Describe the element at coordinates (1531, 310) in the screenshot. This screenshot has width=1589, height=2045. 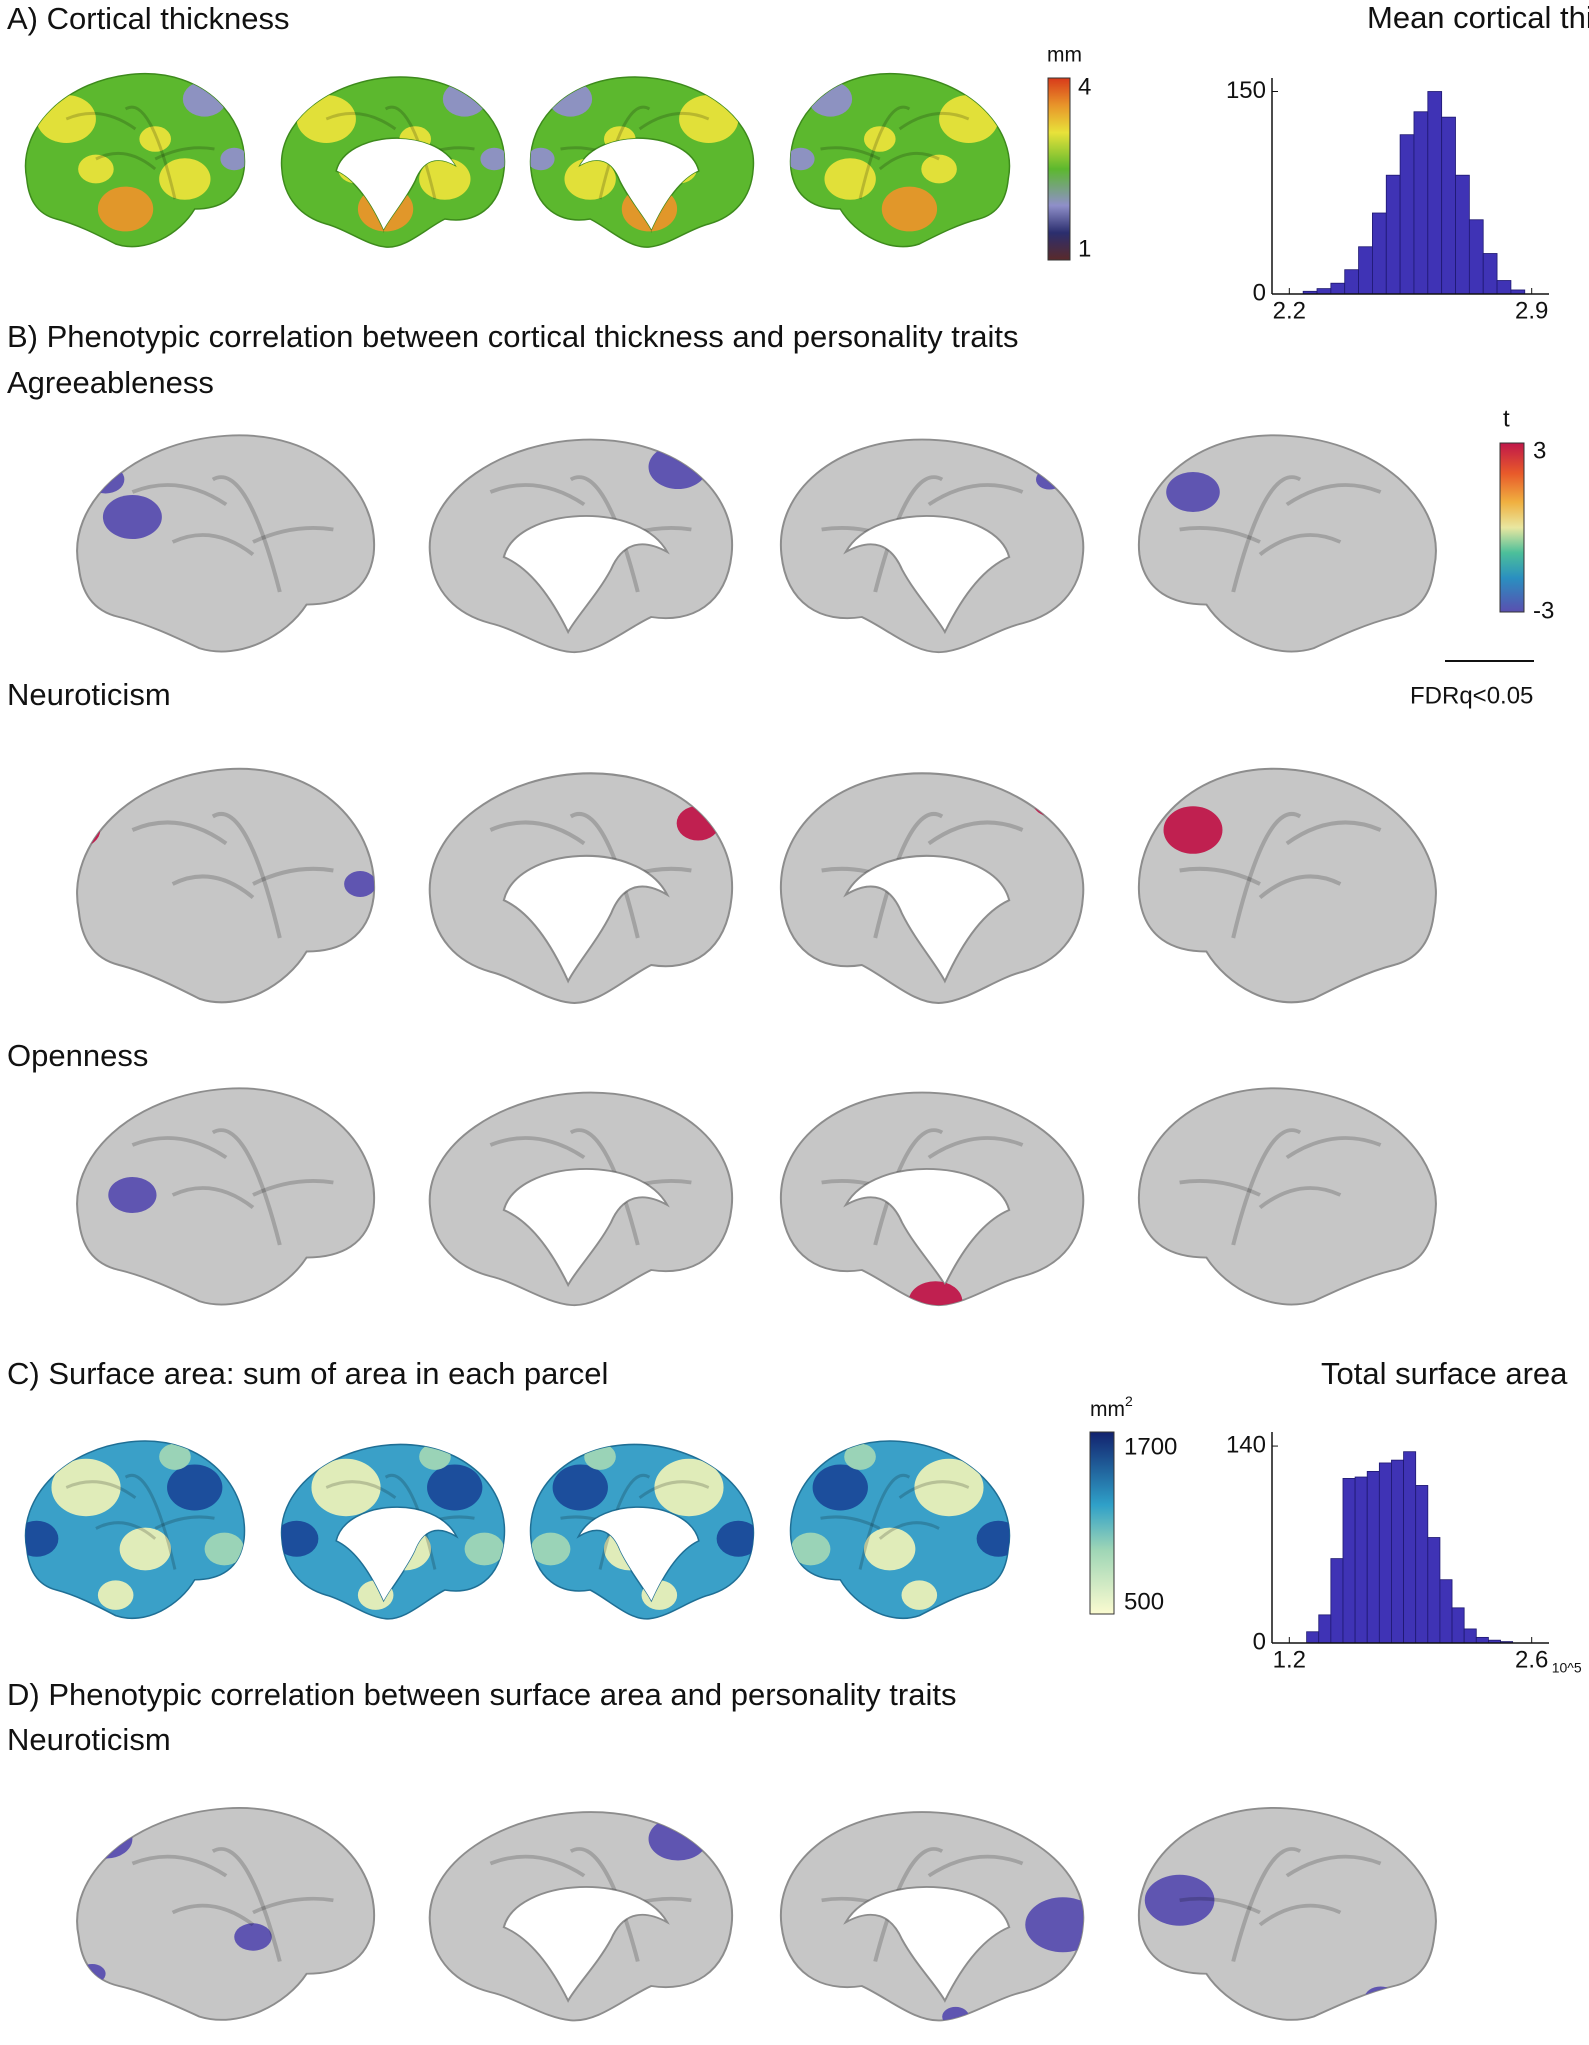
I see `x-tick-label: 2.9` at that location.